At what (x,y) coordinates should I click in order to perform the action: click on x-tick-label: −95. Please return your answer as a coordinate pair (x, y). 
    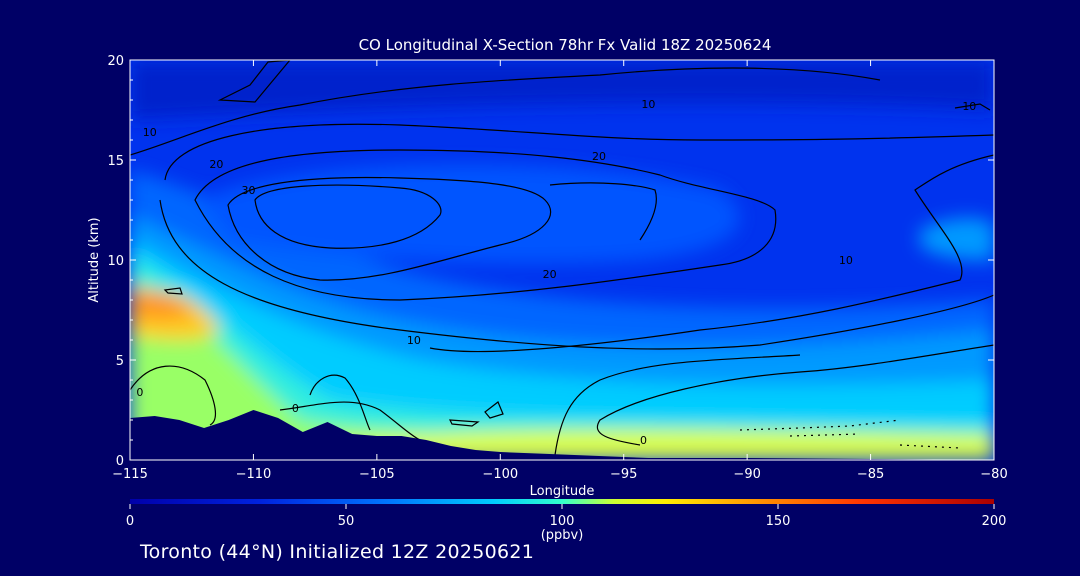
    Looking at the image, I should click on (623, 474).